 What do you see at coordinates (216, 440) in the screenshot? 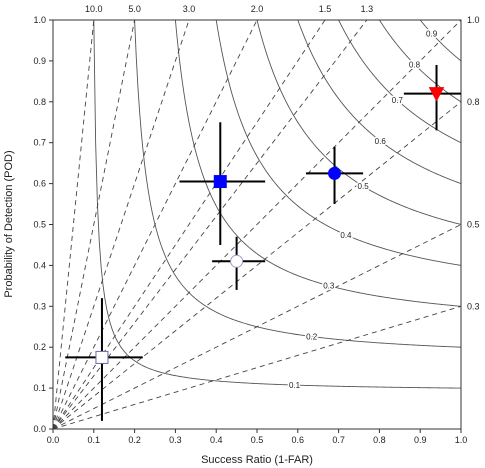
I see `x-tick-label: 0.4` at bounding box center [216, 440].